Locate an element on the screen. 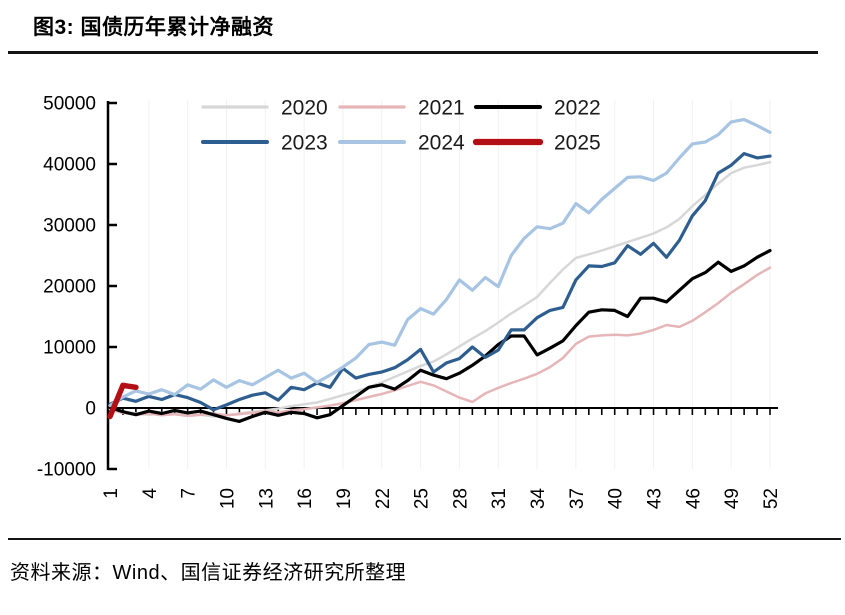 Image resolution: width=845 pixels, height=615 pixels. y-axis-label: 0 is located at coordinates (90, 409).